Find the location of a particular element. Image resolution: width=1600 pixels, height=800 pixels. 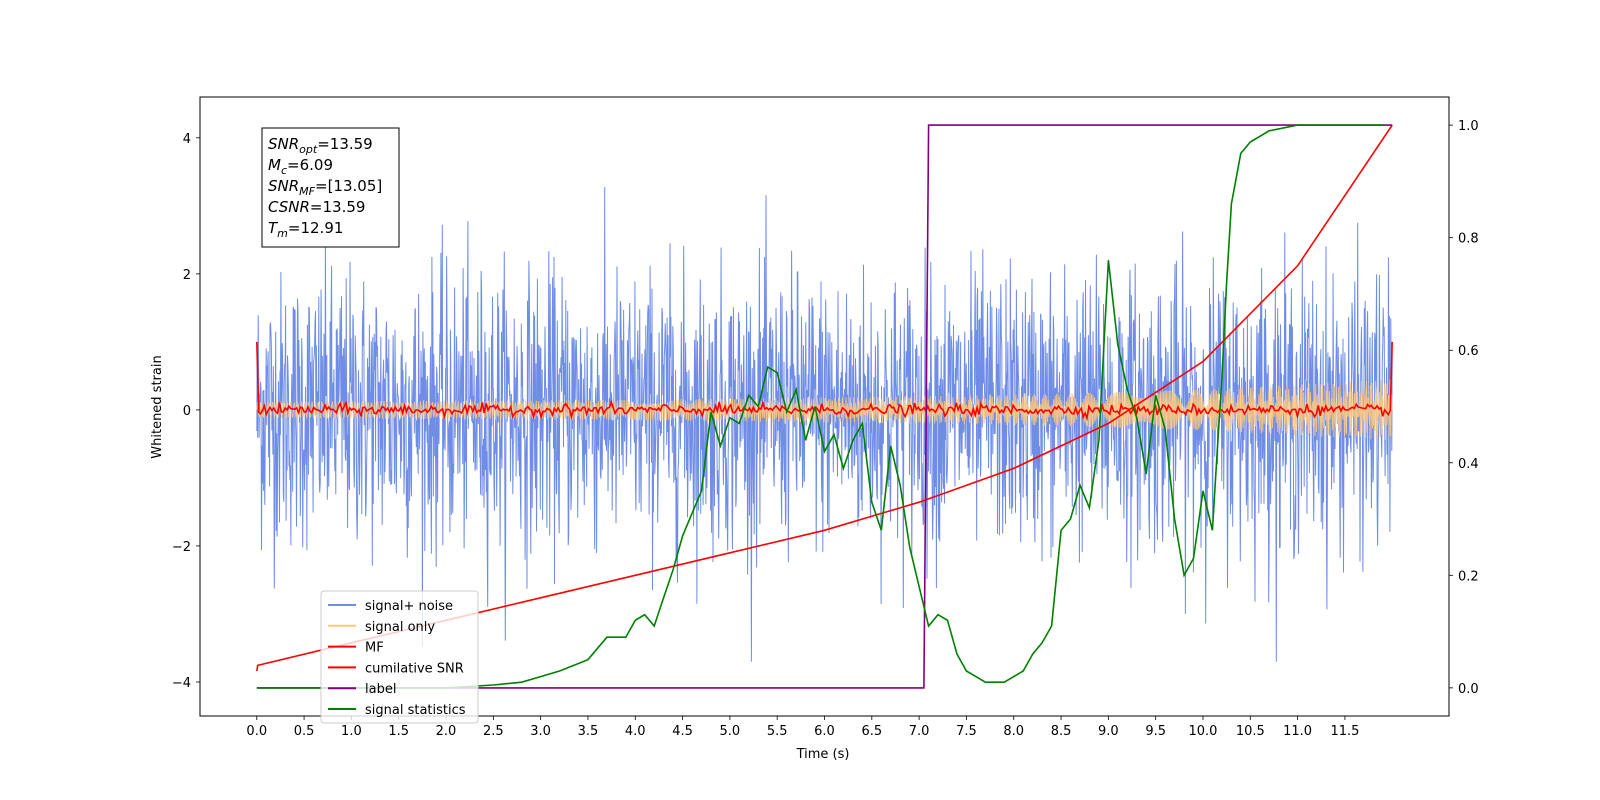

annotation-line: Tm=12.91 is located at coordinates (305, 229).